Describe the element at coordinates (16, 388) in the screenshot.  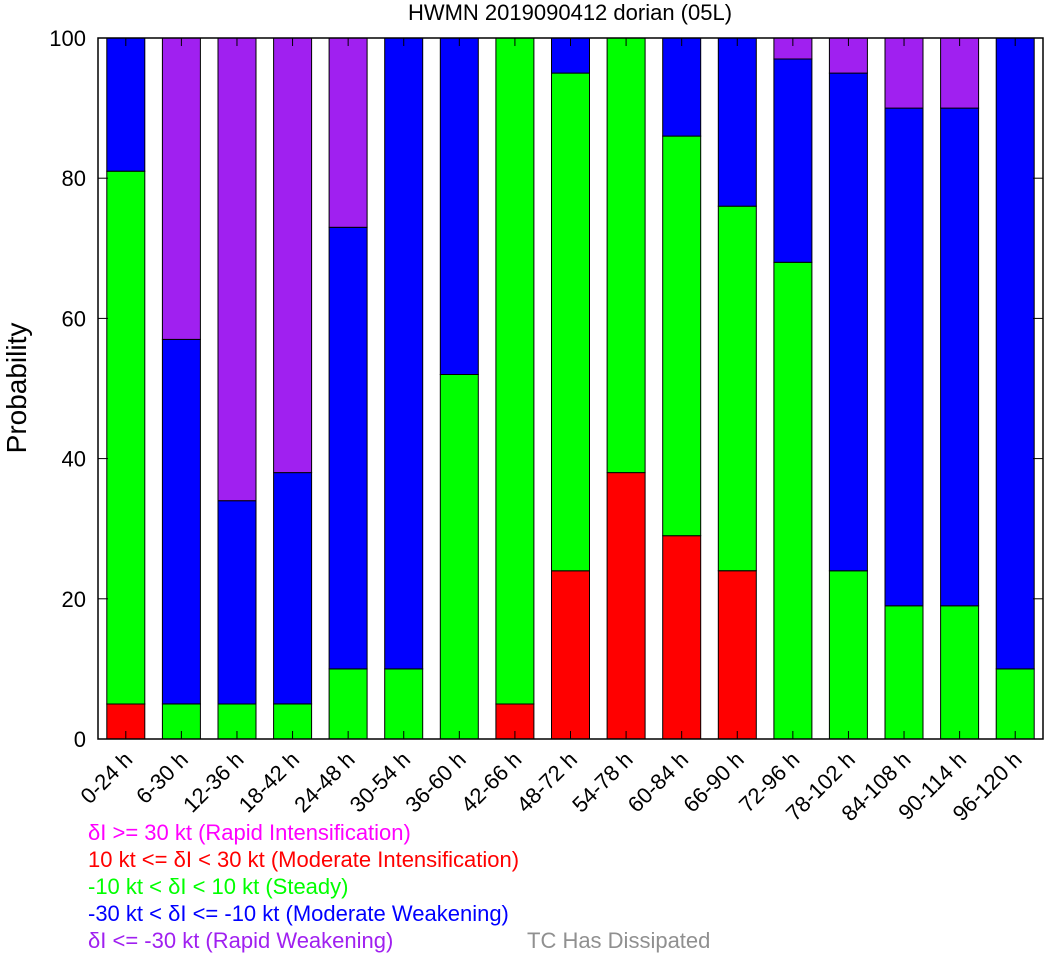
I see `y-axis-label: Probability` at that location.